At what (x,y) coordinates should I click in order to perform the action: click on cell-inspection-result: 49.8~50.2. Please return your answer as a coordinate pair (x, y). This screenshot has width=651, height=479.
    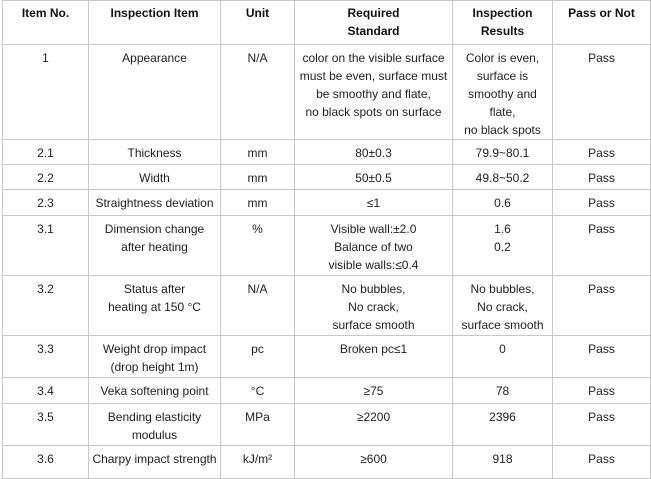
    Looking at the image, I should click on (502, 177).